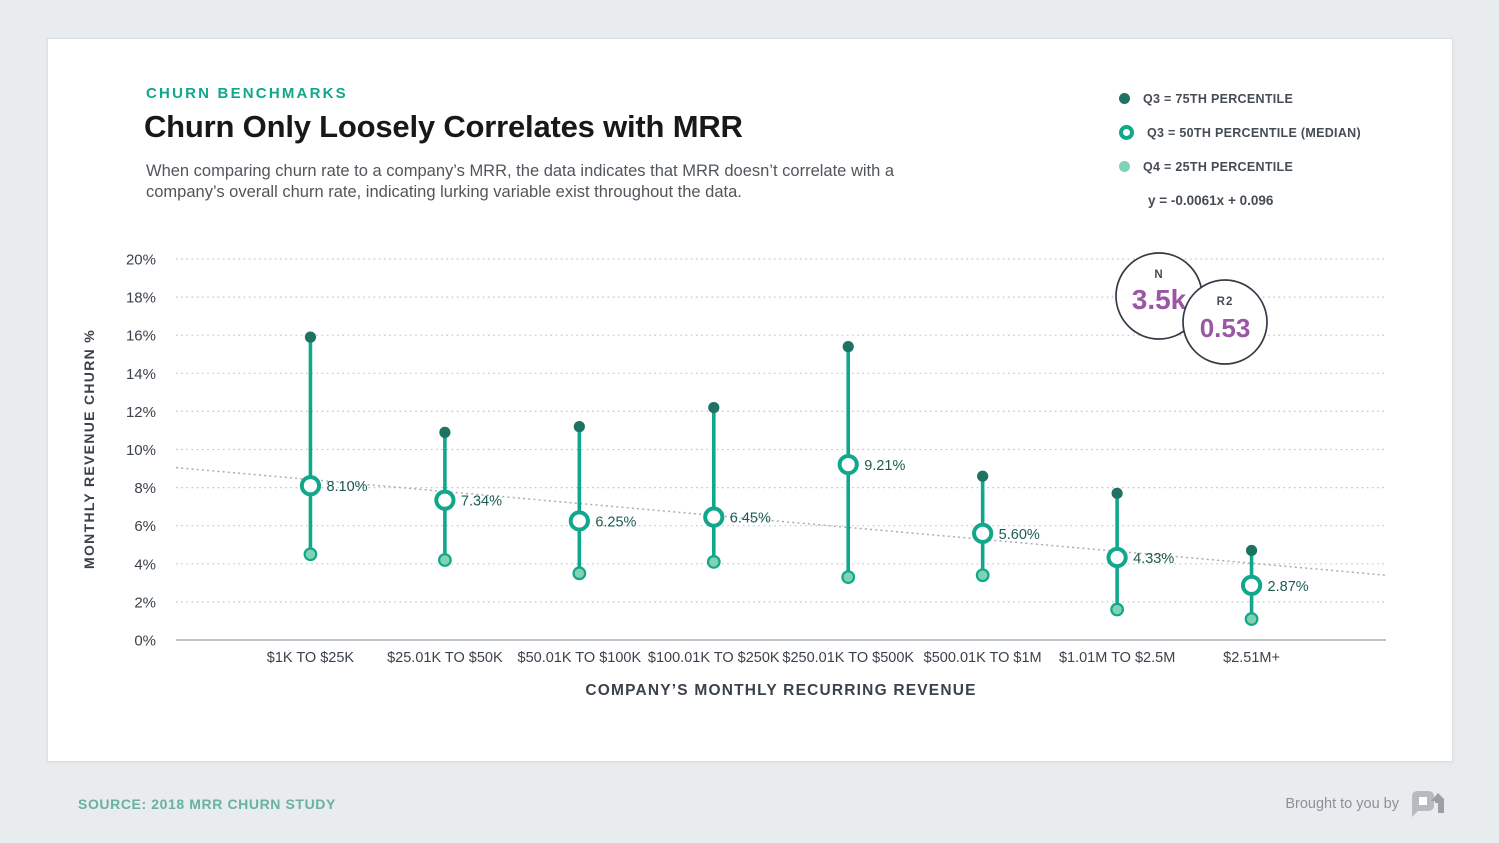  I want to click on legend-item-median: Q3 = 50TH PERCENTILE (MEDIAN), so click(1240, 132).